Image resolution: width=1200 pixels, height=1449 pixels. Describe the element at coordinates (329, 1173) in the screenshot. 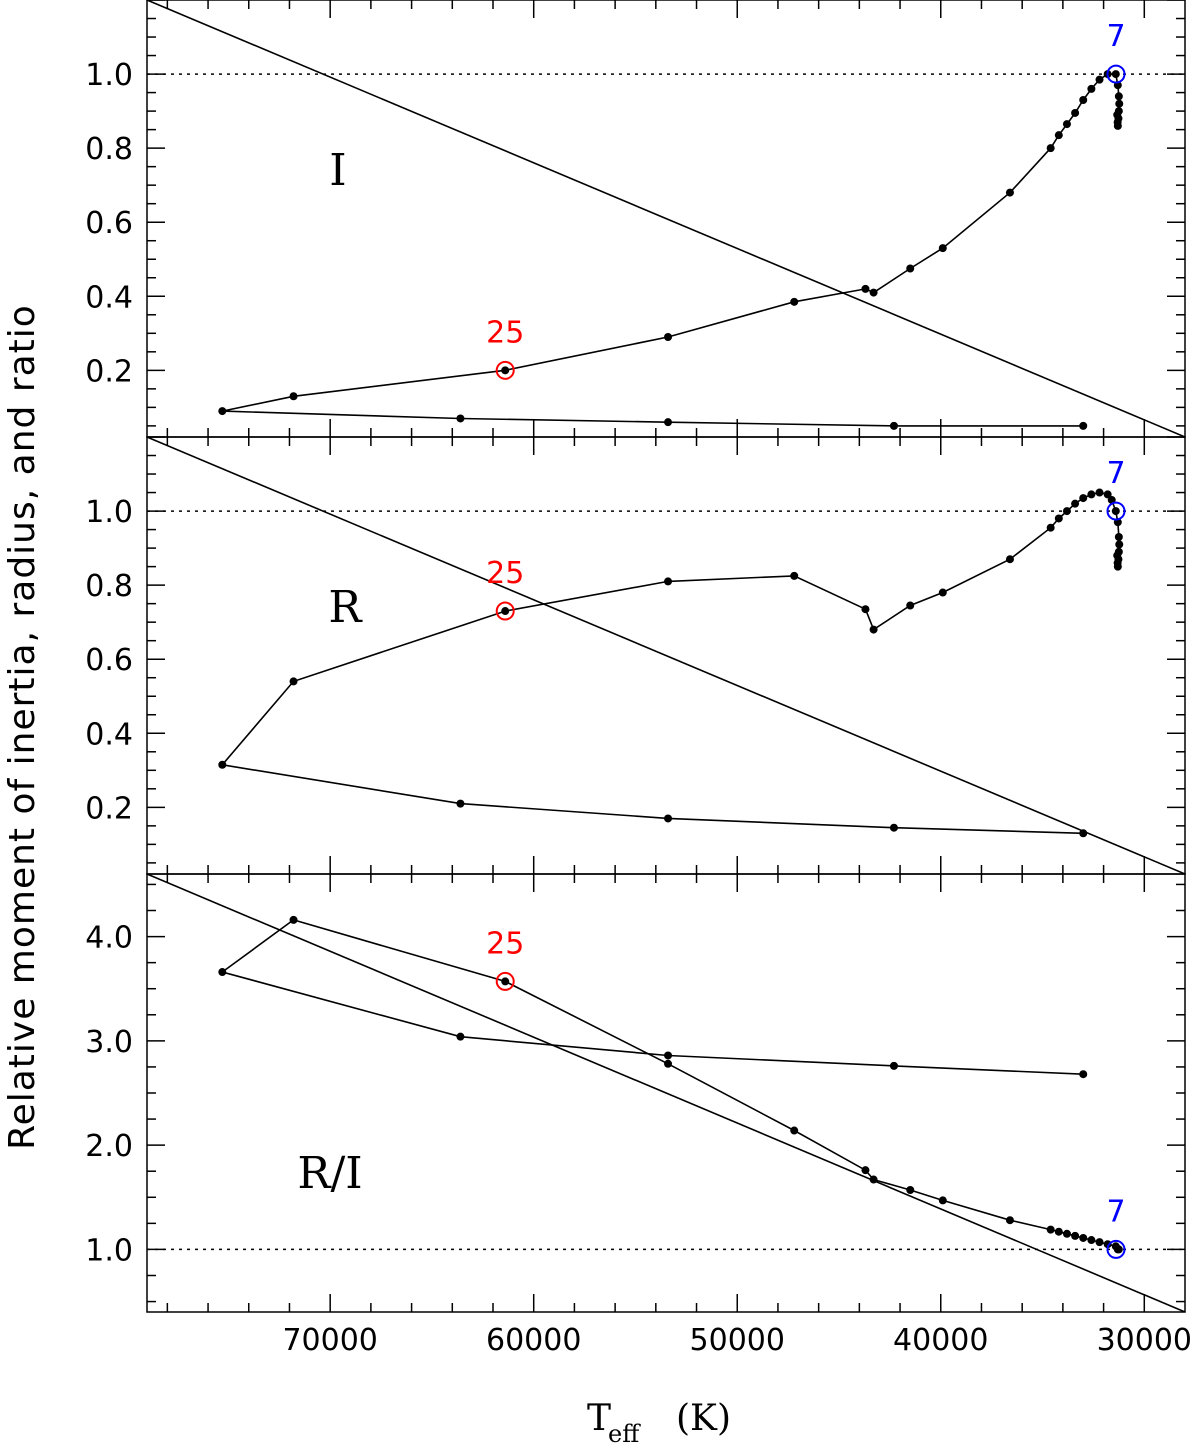

I see `panel-label: R/I` at that location.